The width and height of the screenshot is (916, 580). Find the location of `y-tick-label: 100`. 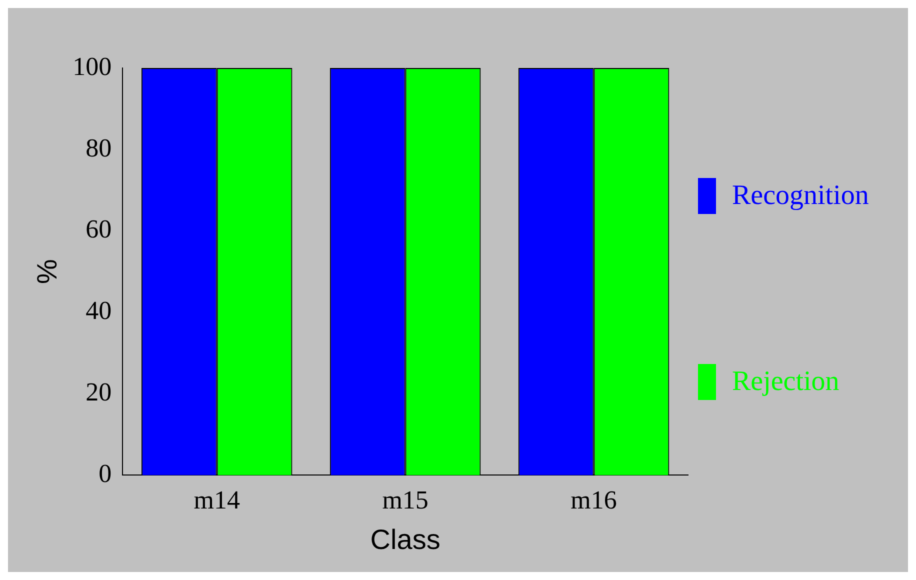

y-tick-label: 100 is located at coordinates (92, 66).